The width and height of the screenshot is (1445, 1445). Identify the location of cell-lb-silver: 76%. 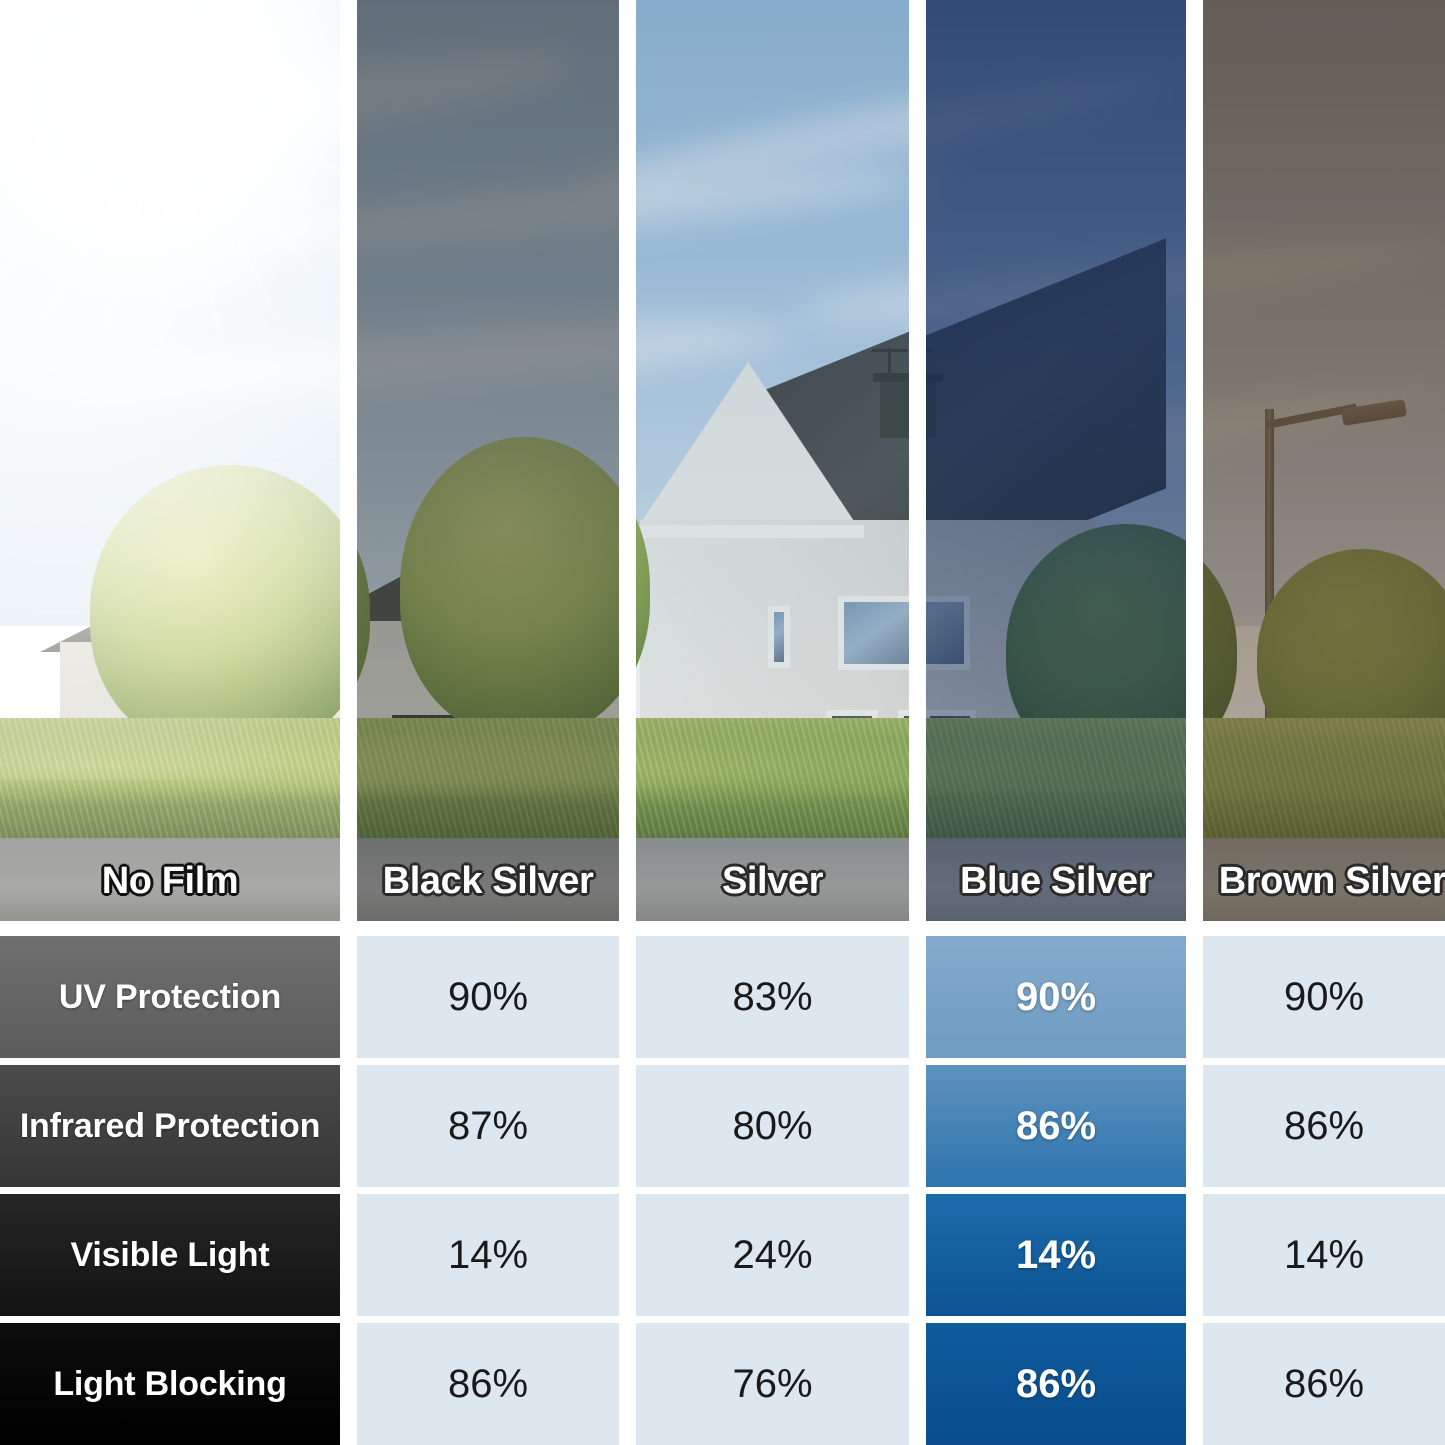
(772, 1384).